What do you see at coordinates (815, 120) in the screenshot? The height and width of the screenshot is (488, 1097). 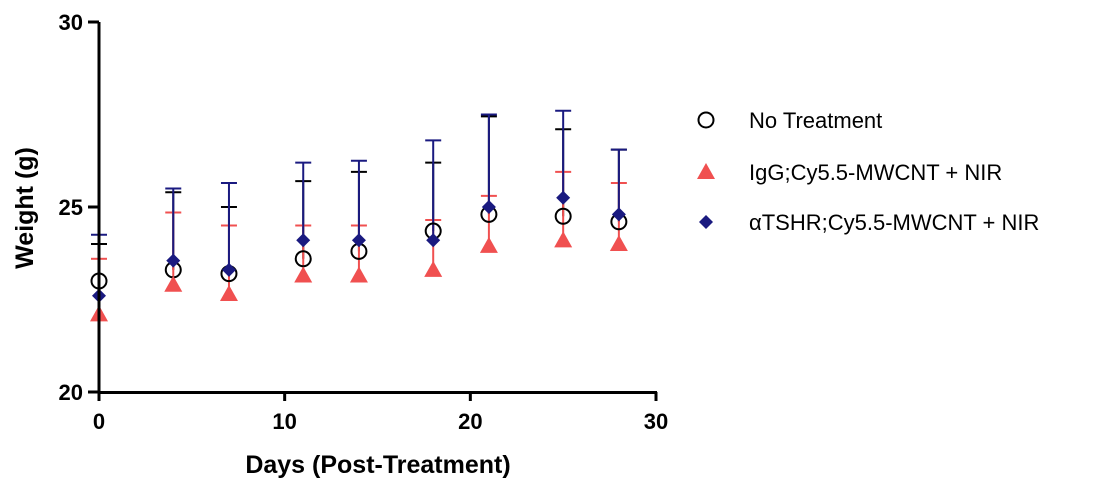 I see `no-treatment-legend-label: No Treatment` at bounding box center [815, 120].